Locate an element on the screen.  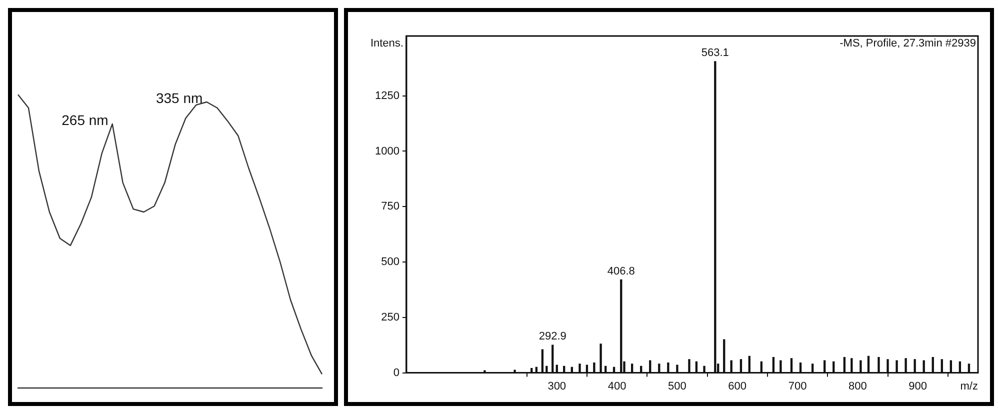
y-tick-label: 500 is located at coordinates (390, 262).